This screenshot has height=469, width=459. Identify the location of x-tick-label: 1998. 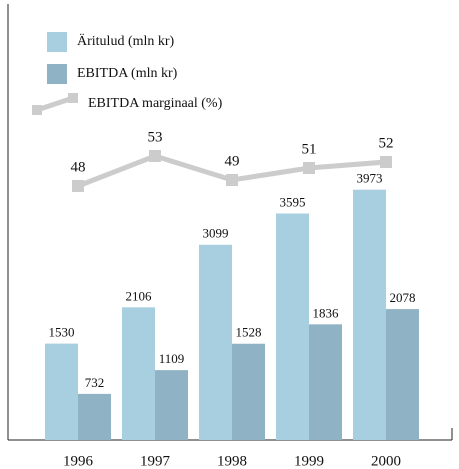
(232, 461).